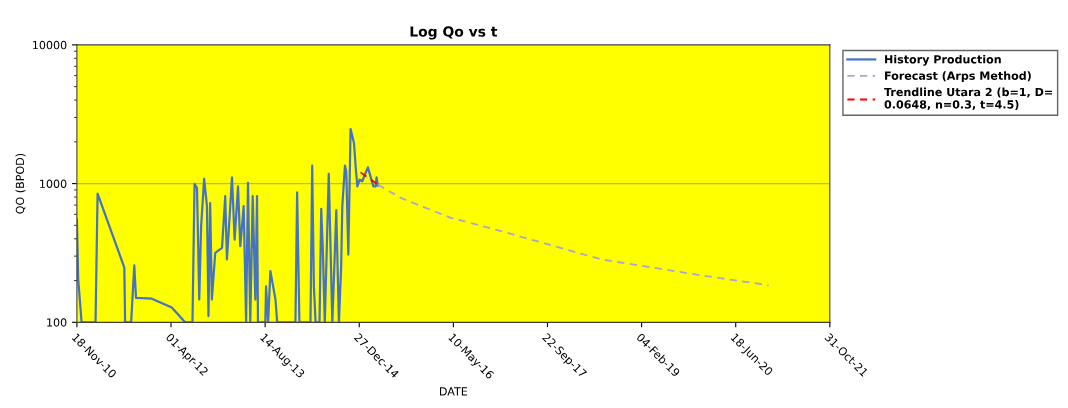  Describe the element at coordinates (57, 322) in the screenshot. I see `y-tick-label: 100` at that location.